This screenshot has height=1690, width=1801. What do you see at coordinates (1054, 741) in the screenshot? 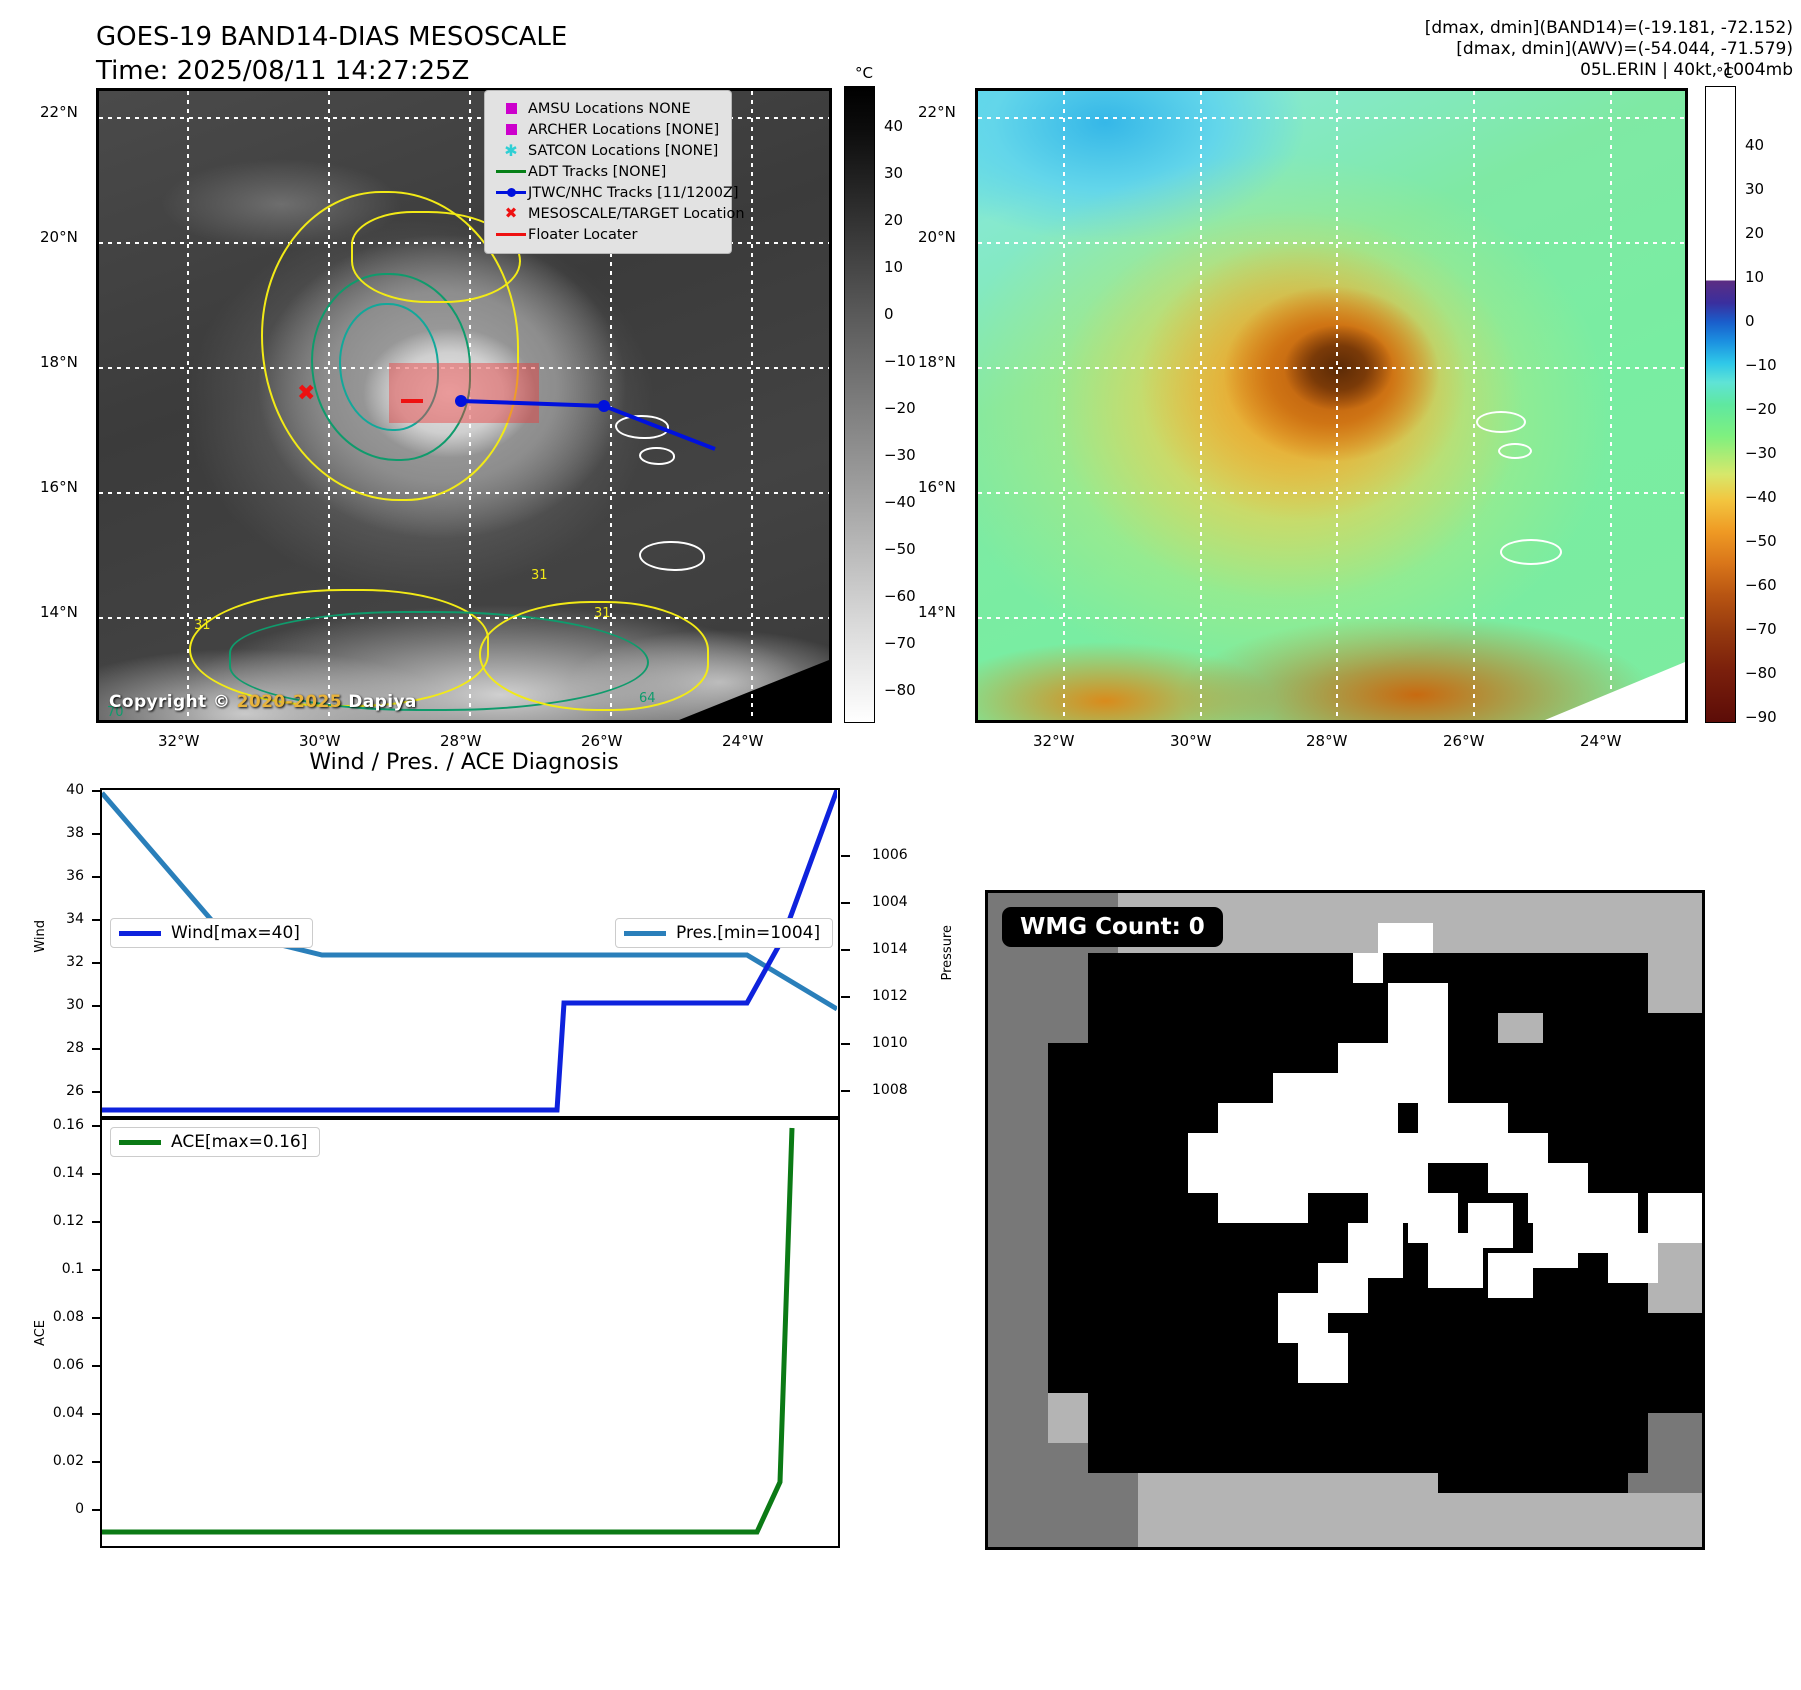
I see `awv-map-xtick: 32°W` at bounding box center [1054, 741].